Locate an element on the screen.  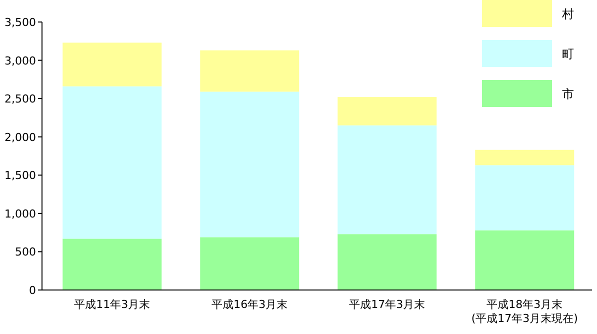
y-tick-label: 1,000 is located at coordinates (20, 213).